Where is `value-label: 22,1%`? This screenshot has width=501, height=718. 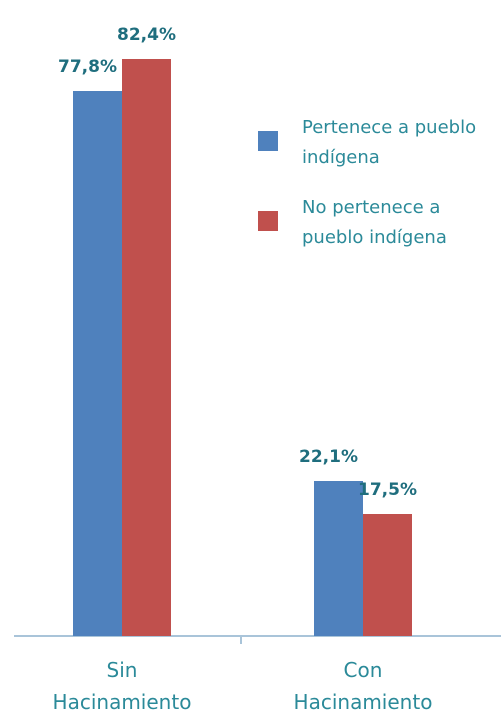
value-label: 22,1% is located at coordinates (328, 457).